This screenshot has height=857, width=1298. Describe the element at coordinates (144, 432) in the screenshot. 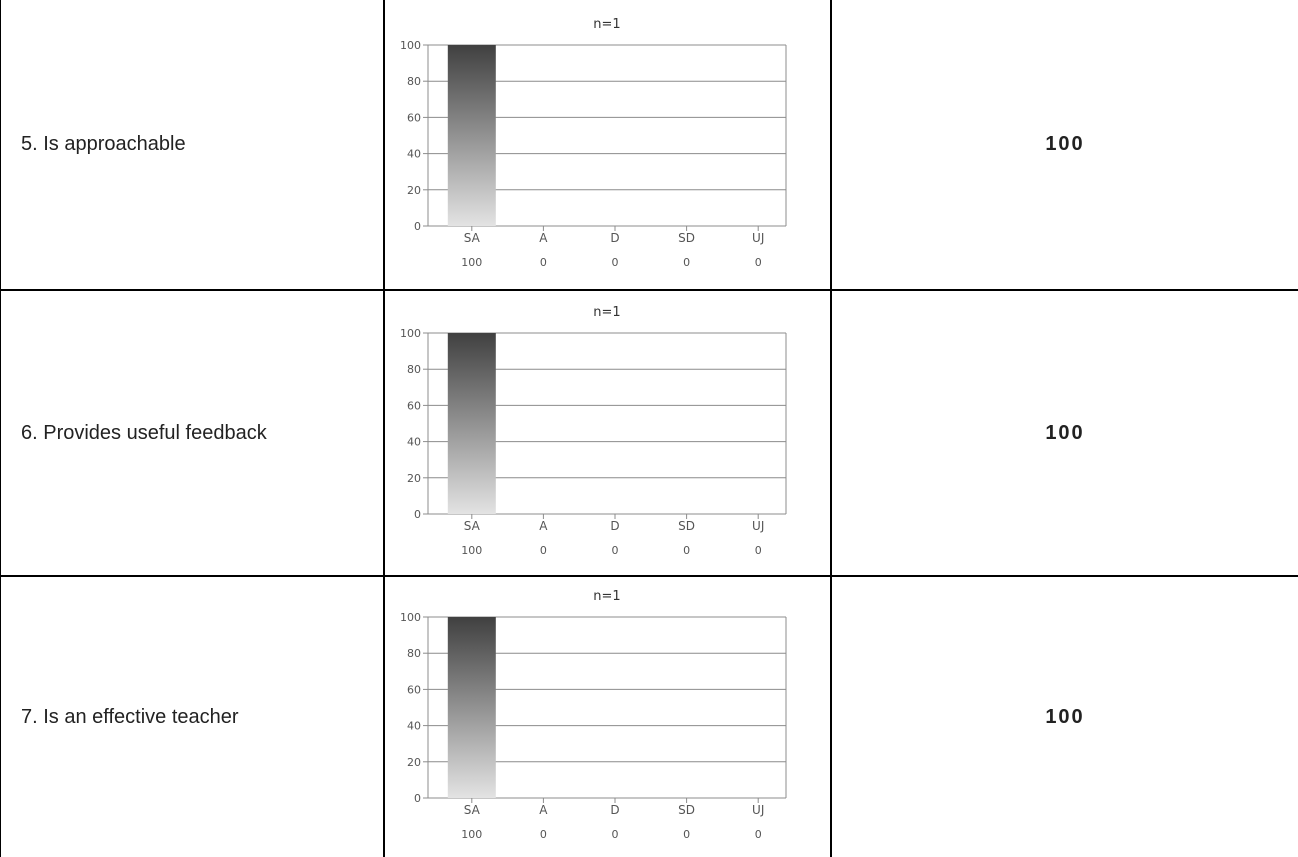

I see `question-text: 6. Provides useful feedback` at that location.